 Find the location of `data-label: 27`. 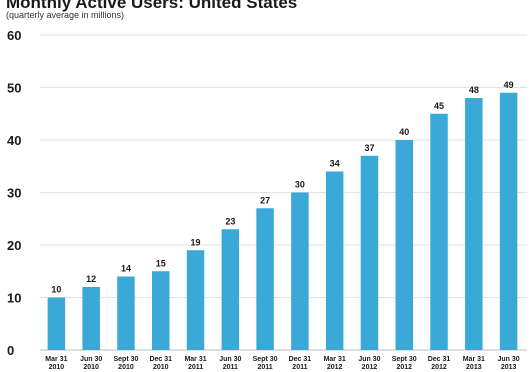

data-label: 27 is located at coordinates (265, 200).